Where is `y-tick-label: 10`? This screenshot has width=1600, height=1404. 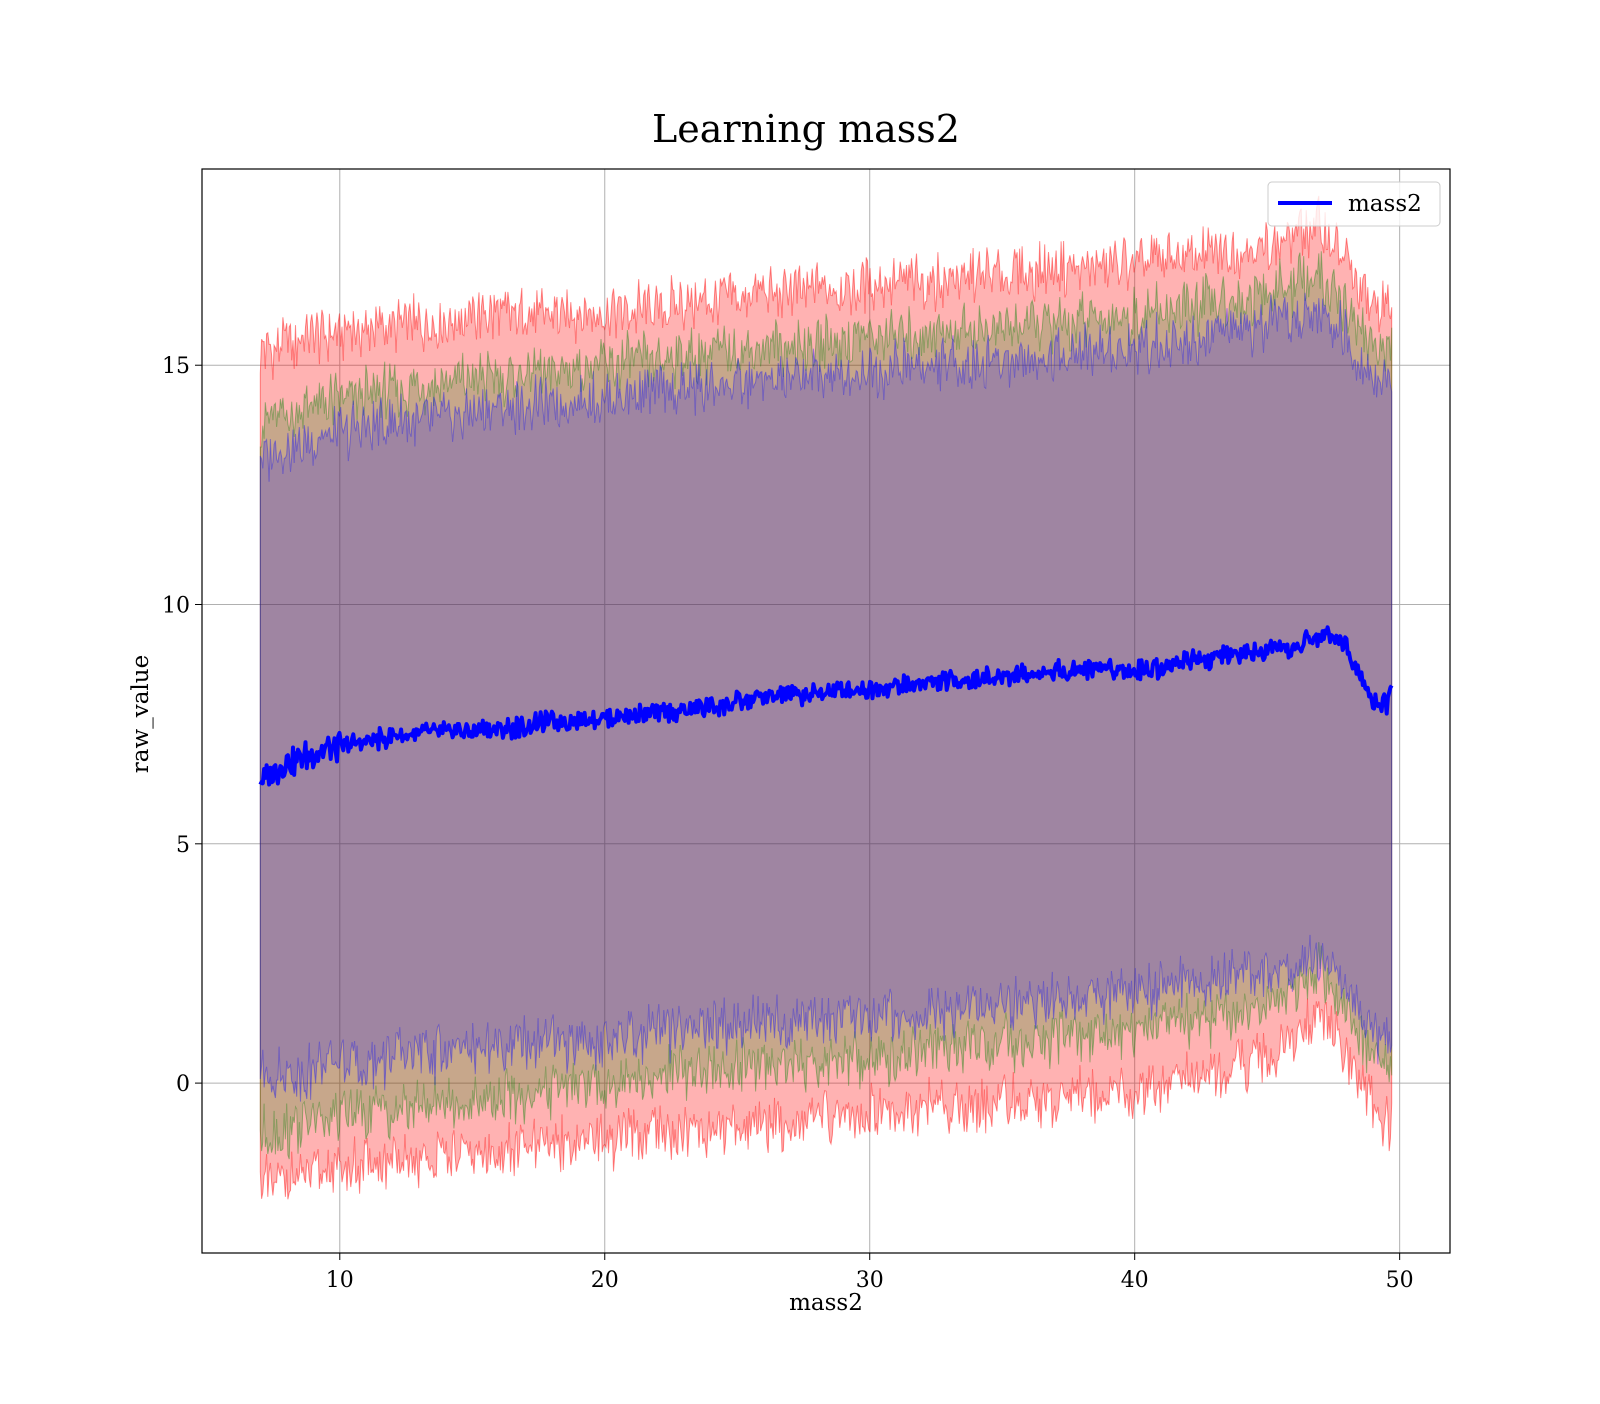
y-tick-label: 10 is located at coordinates (176, 606).